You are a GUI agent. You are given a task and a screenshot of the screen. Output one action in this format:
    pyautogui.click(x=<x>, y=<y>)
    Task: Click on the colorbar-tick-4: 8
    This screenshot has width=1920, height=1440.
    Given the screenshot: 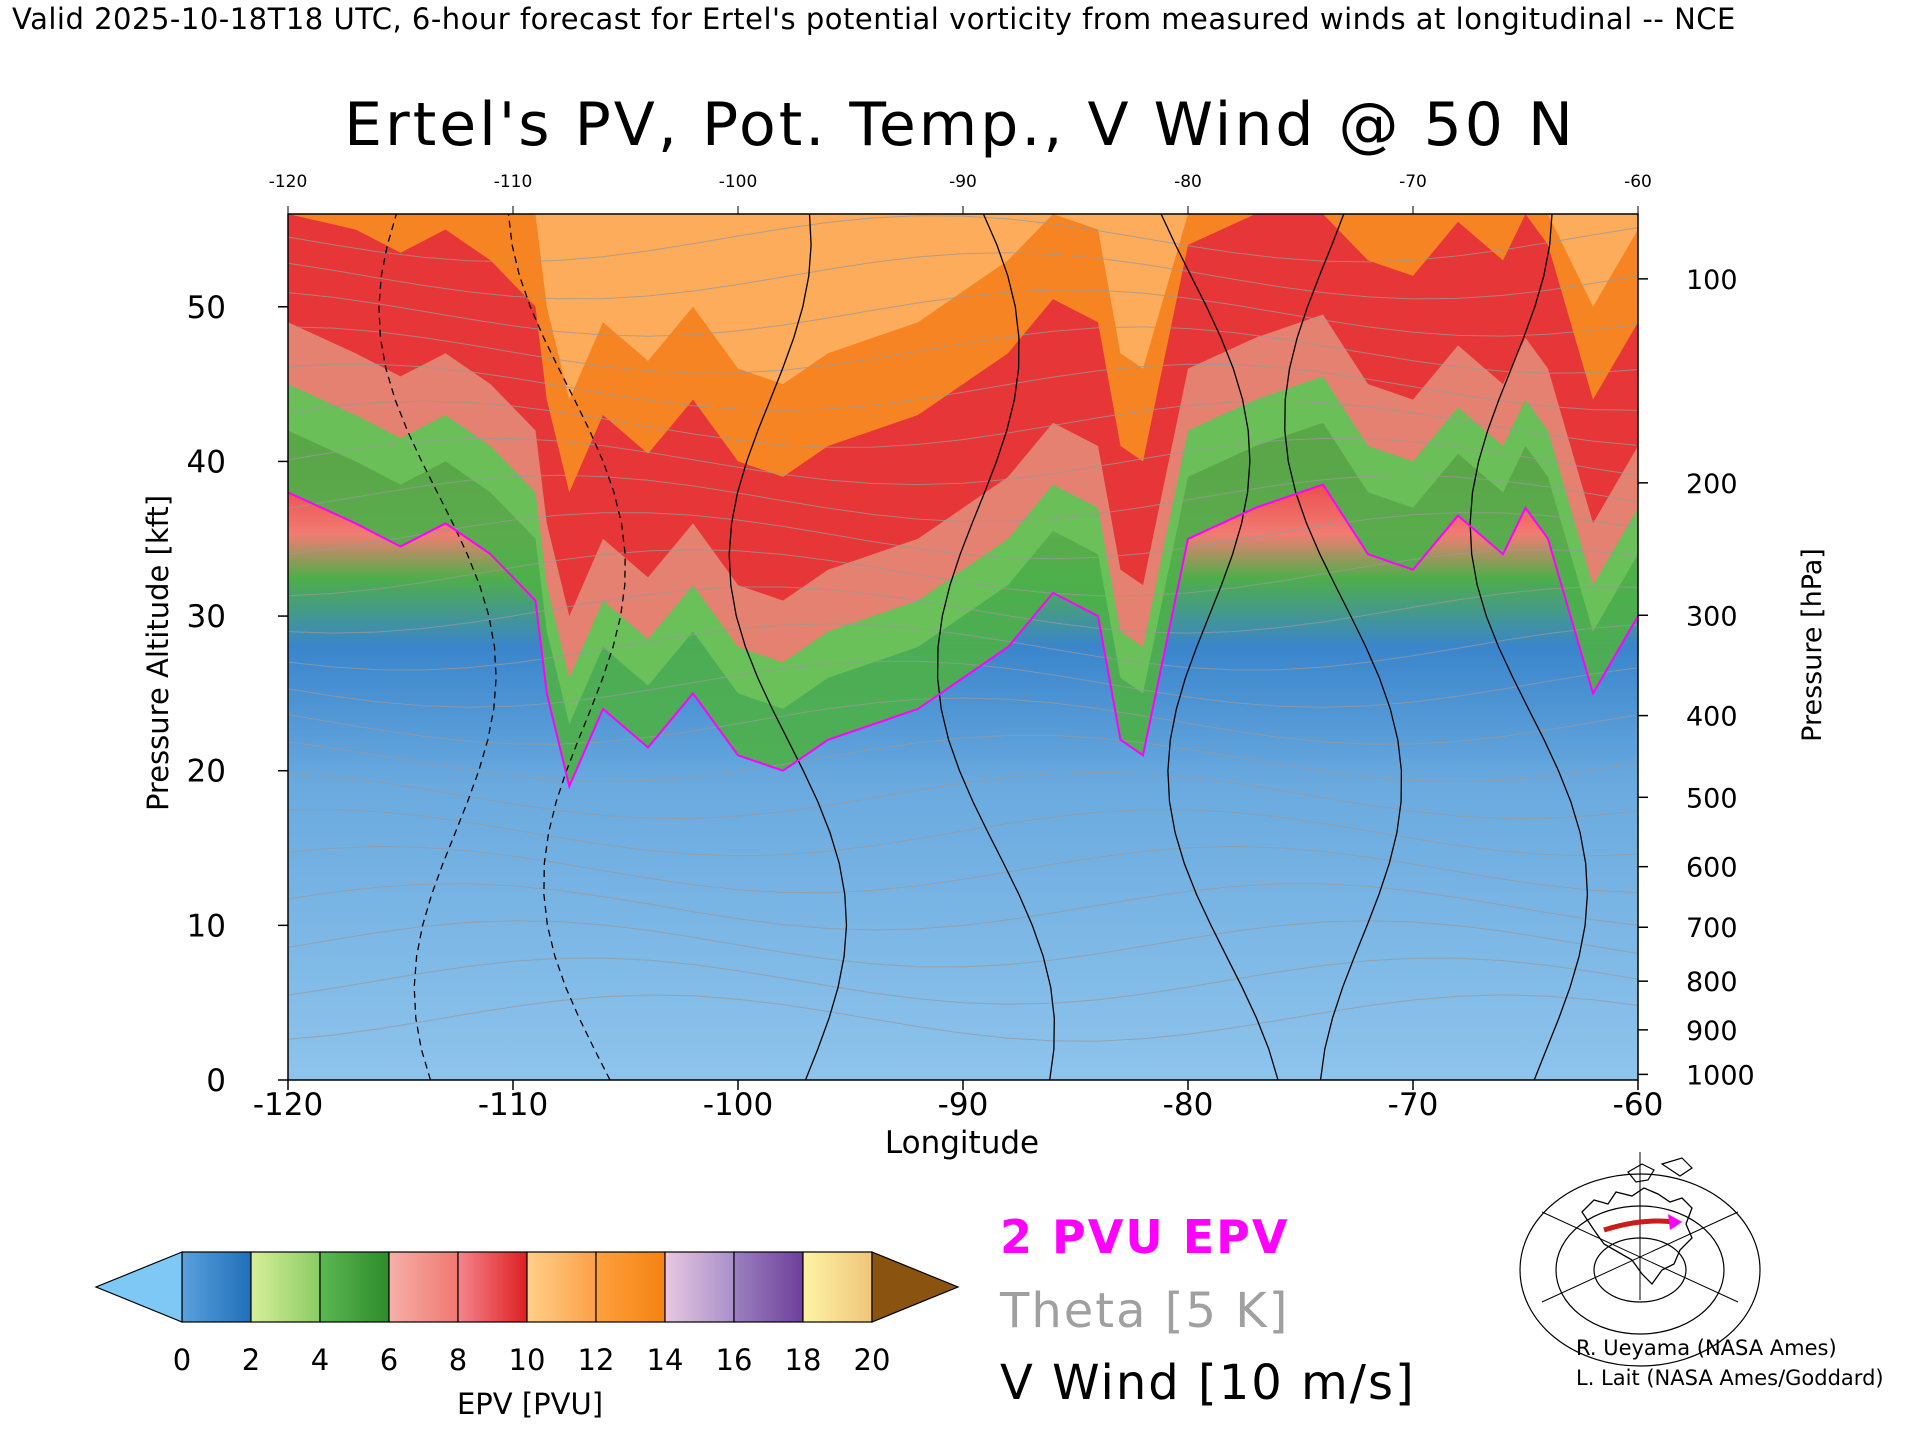 What is the action you would take?
    pyautogui.click(x=458, y=1360)
    